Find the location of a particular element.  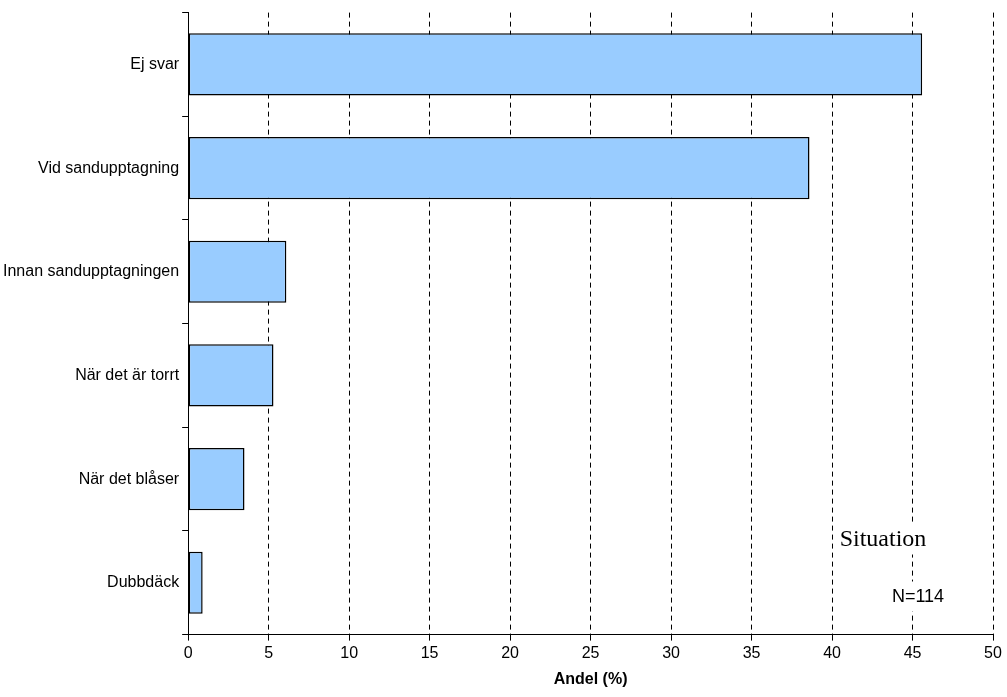

x-tick-label: 15 is located at coordinates (429, 652).